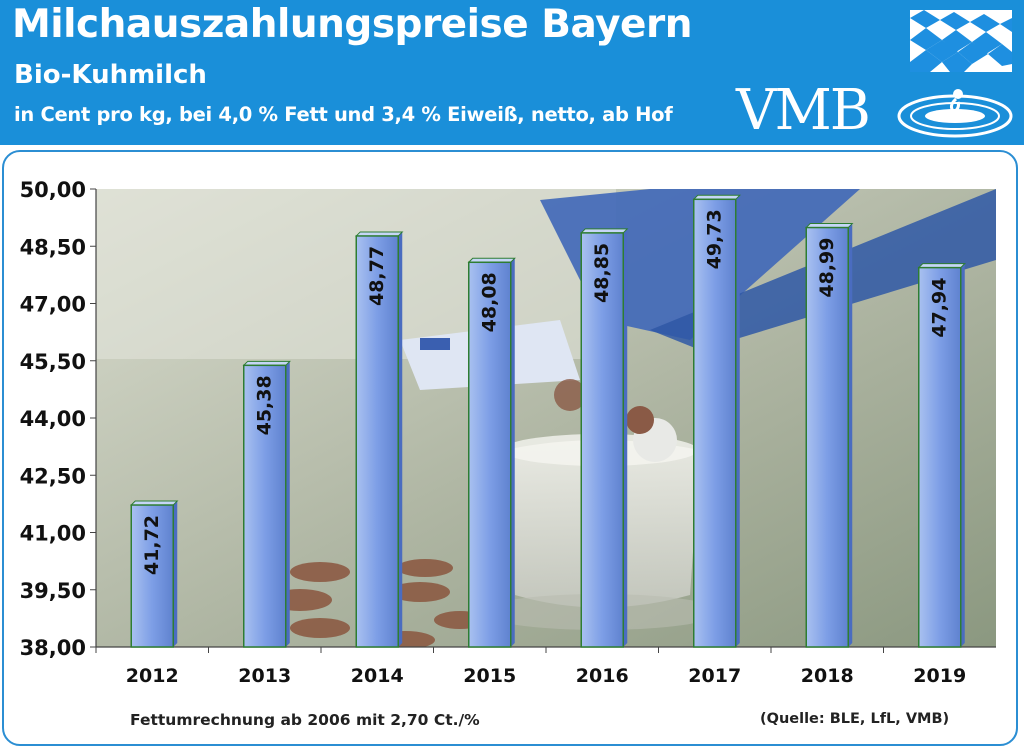  I want to click on x-tick-label: 2016, so click(602, 676).